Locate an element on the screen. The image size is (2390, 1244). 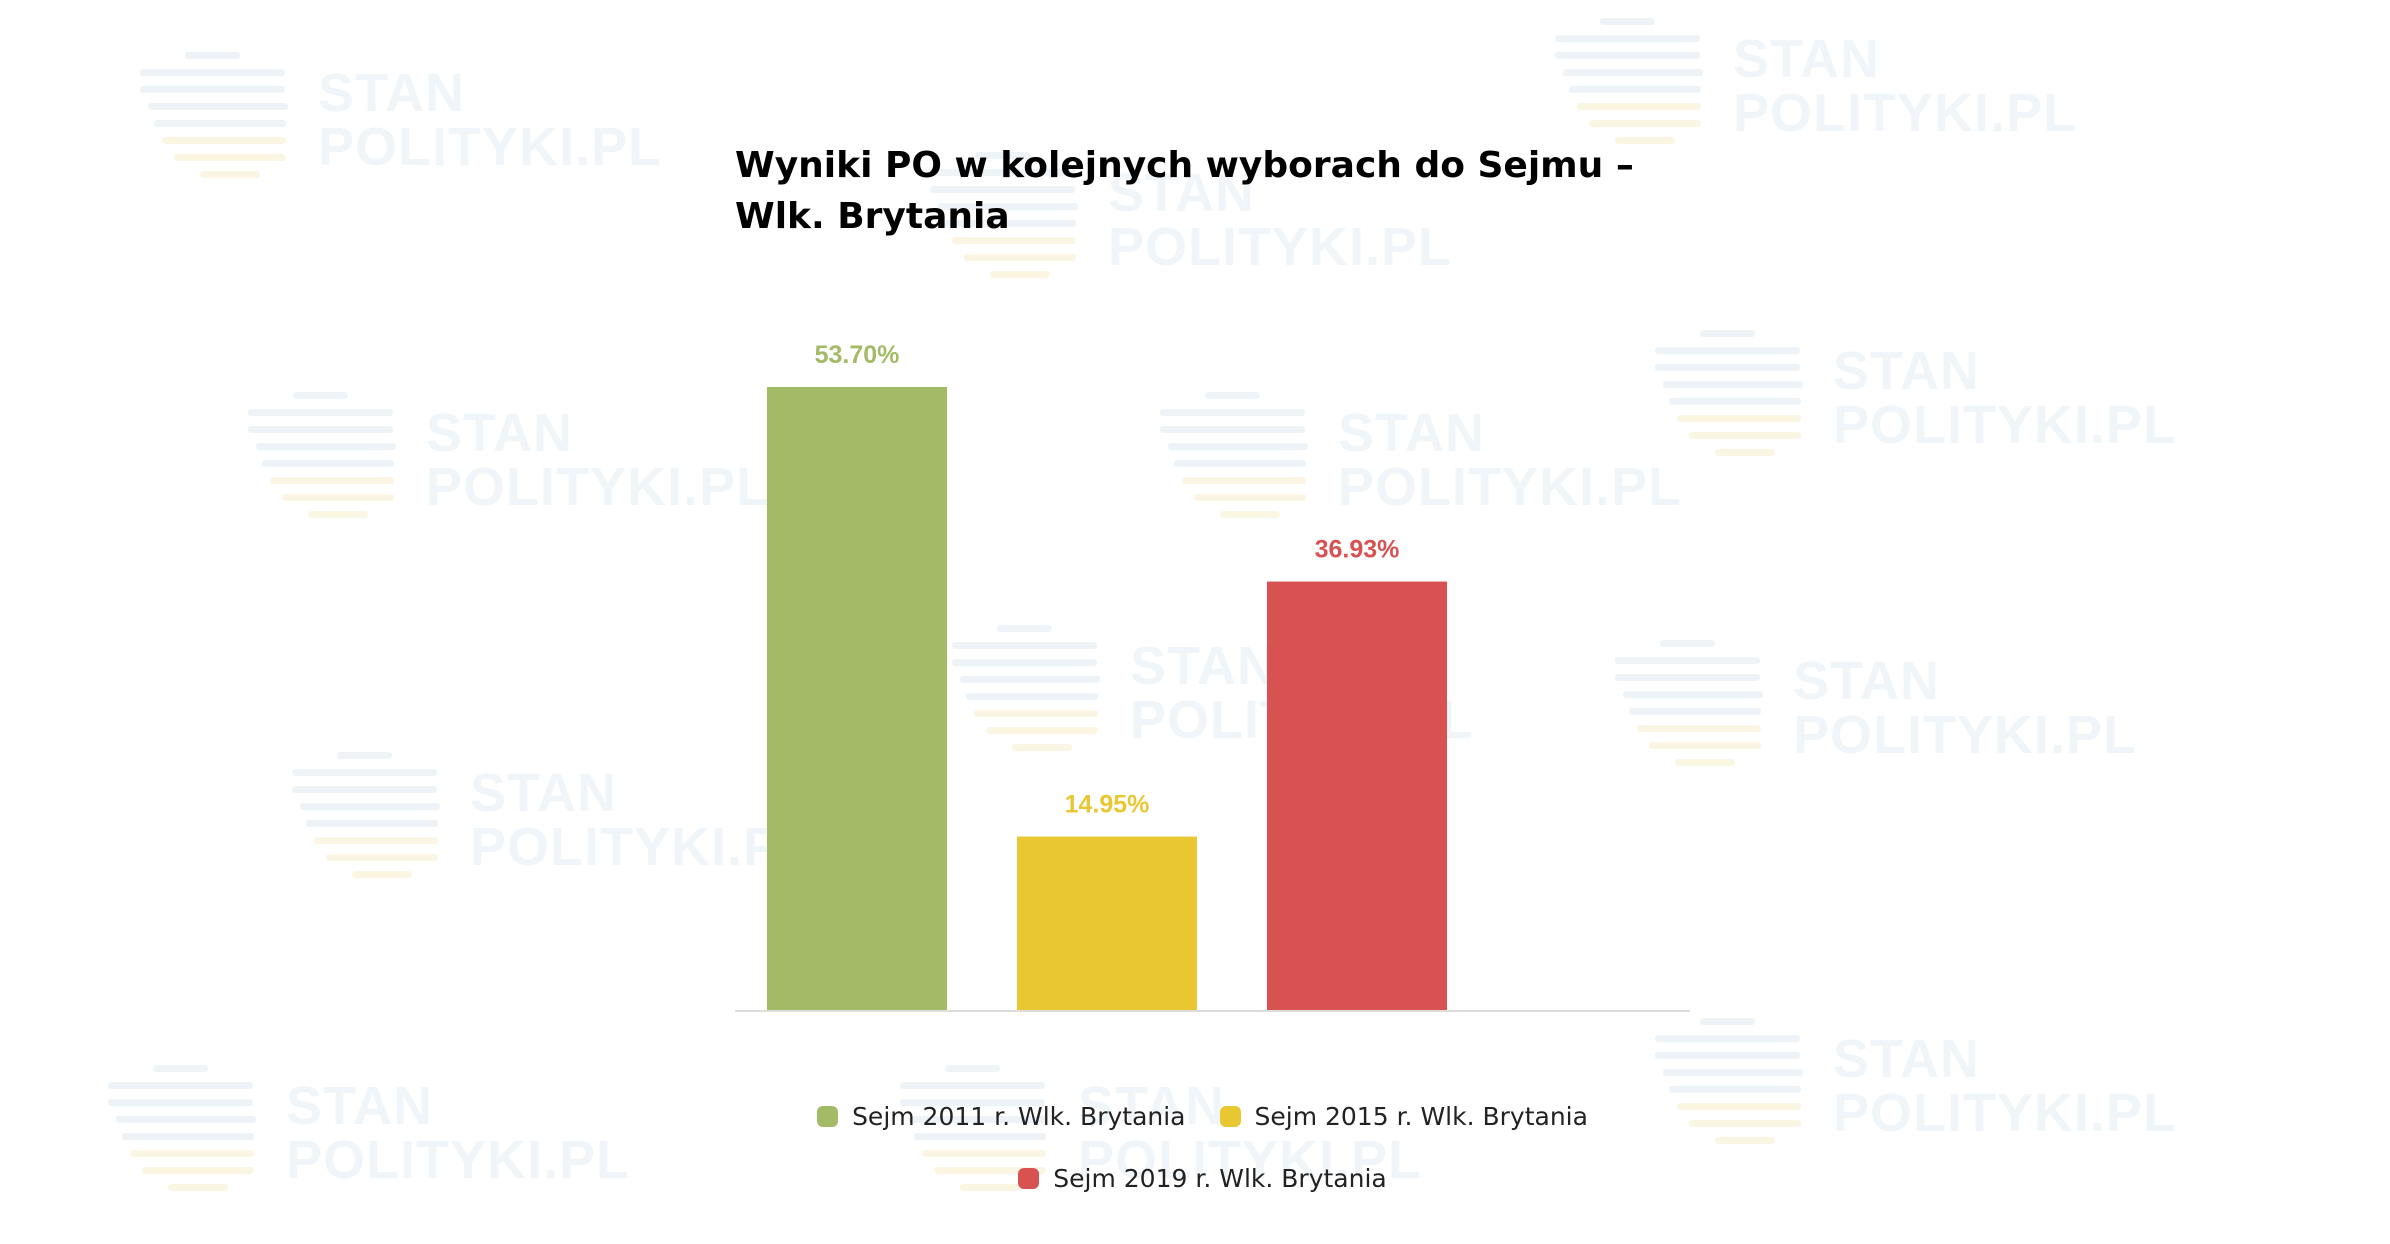
legend-row: Sejm 2019 r. Wlk. Brytania is located at coordinates (1202, 1178).